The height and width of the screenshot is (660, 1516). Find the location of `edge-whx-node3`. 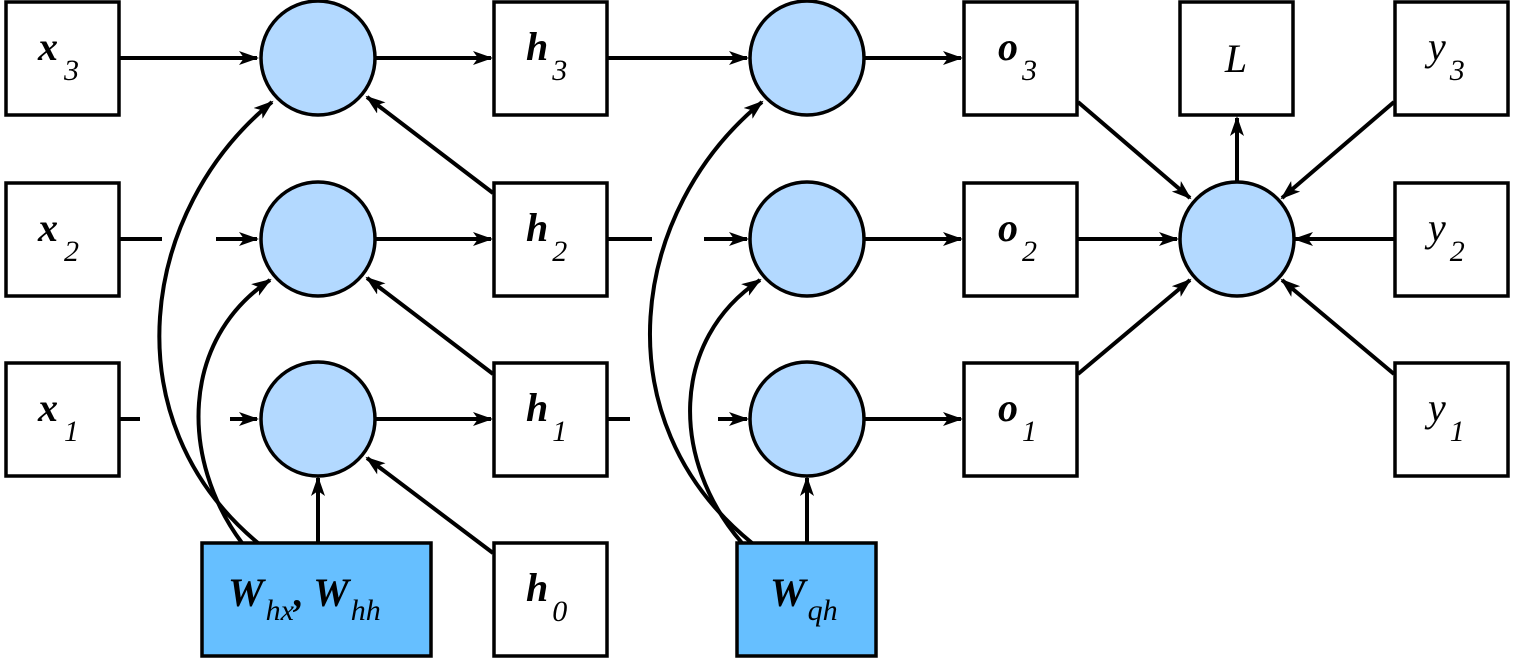

edge-whx-node3 is located at coordinates (215, 322).